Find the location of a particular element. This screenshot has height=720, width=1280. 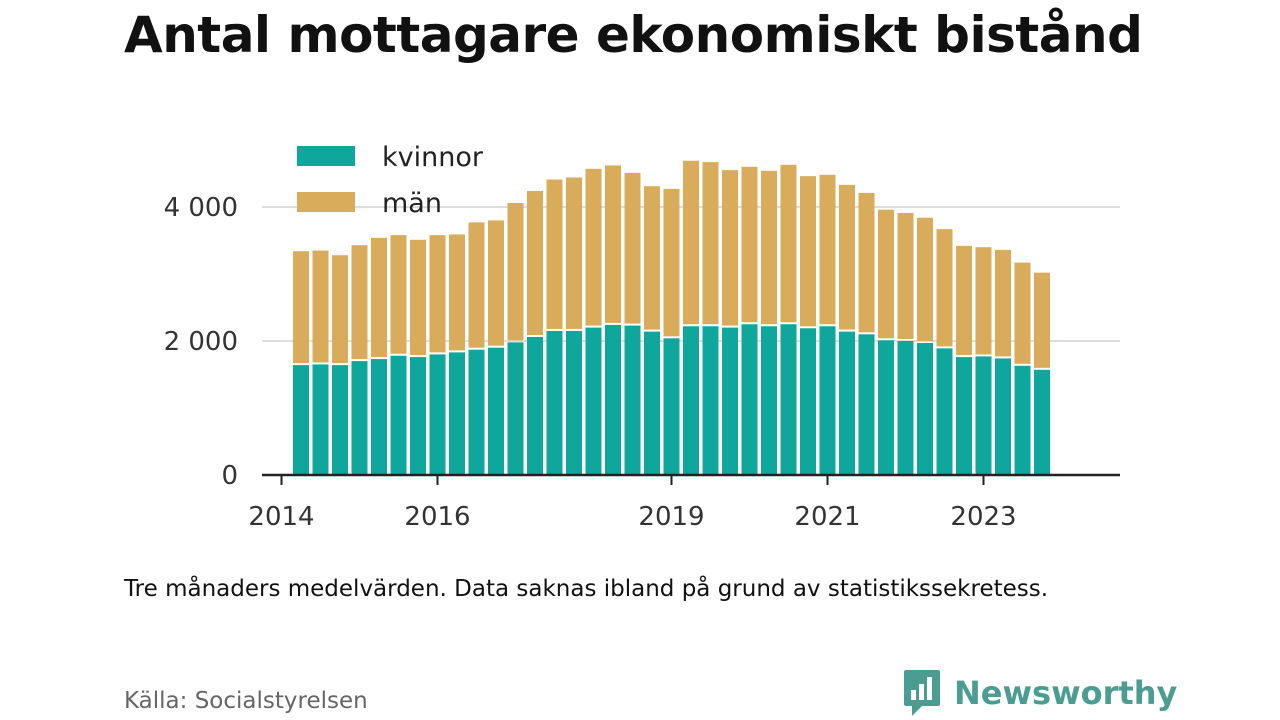

brand-logo: Newsworthy is located at coordinates (1039, 693).